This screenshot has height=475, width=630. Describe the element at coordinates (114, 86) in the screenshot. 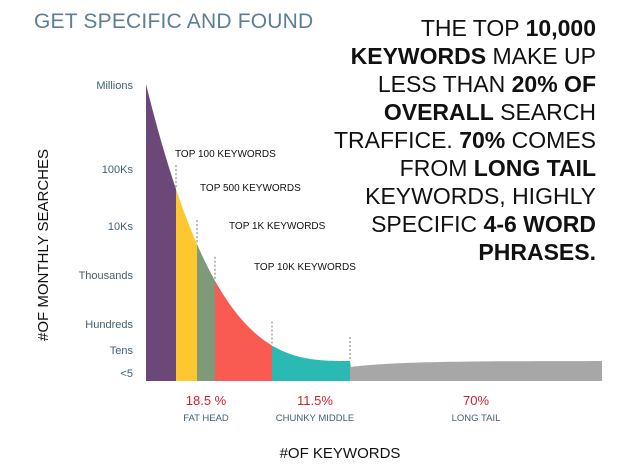

I see `y-tick-label: Millions` at that location.